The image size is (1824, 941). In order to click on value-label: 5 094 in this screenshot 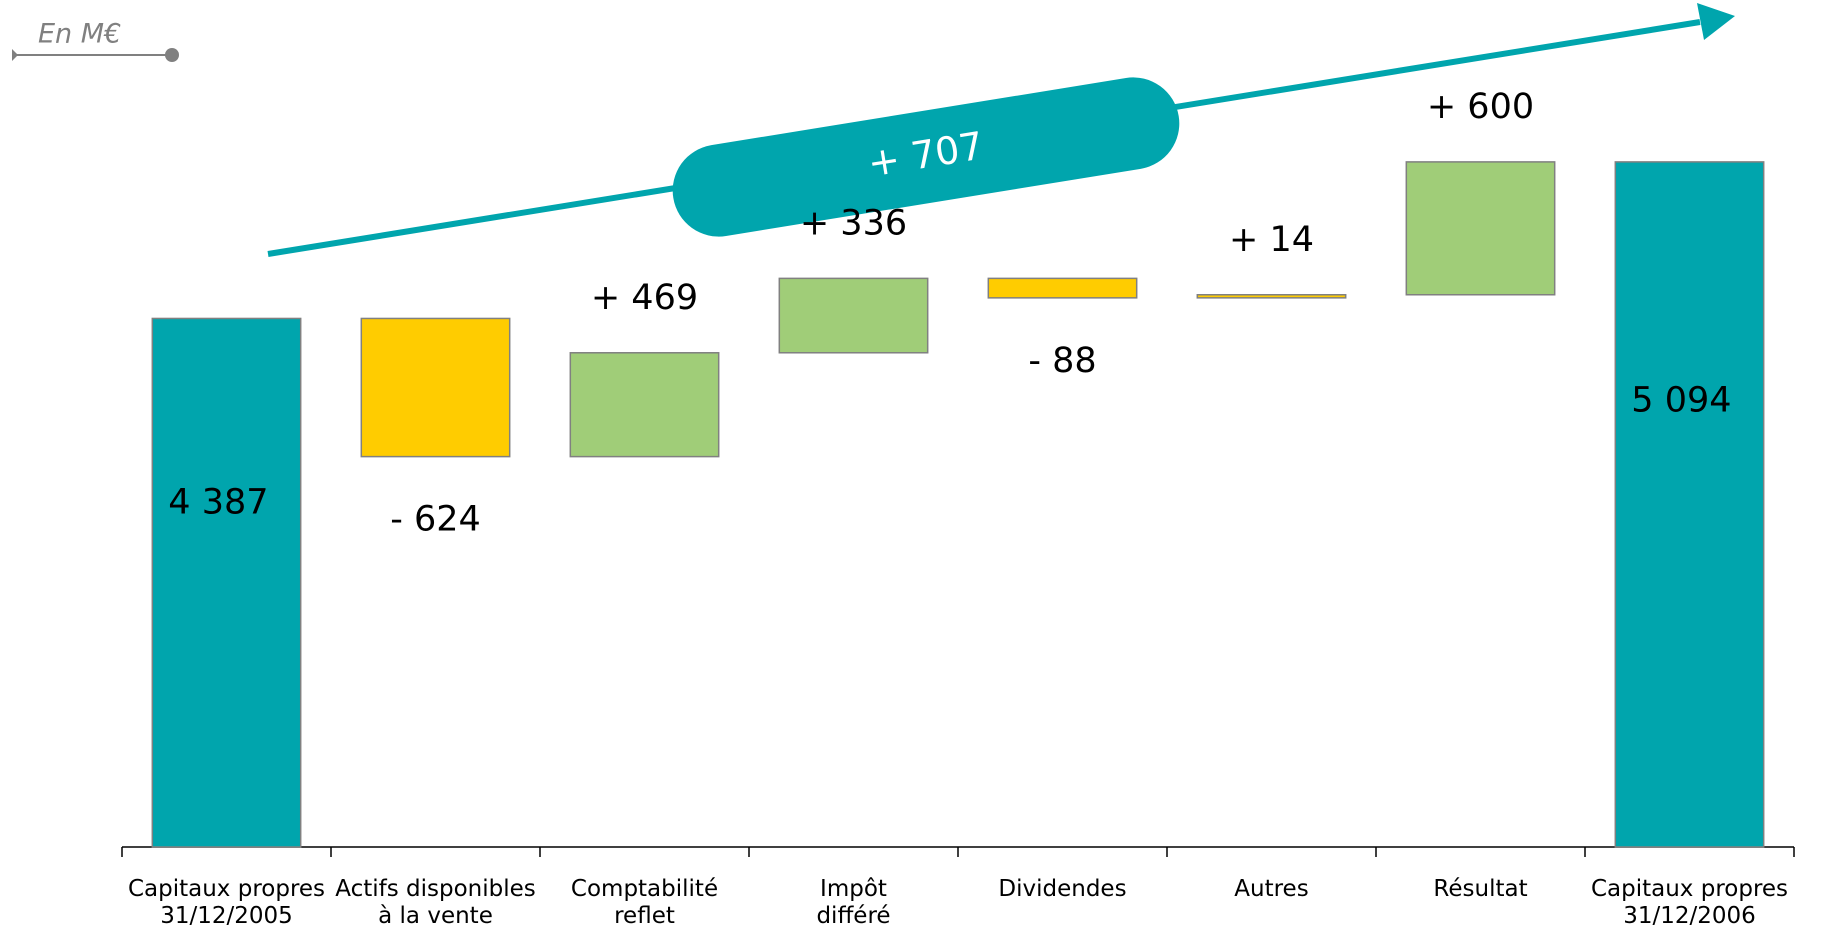, I will do `click(1681, 401)`.